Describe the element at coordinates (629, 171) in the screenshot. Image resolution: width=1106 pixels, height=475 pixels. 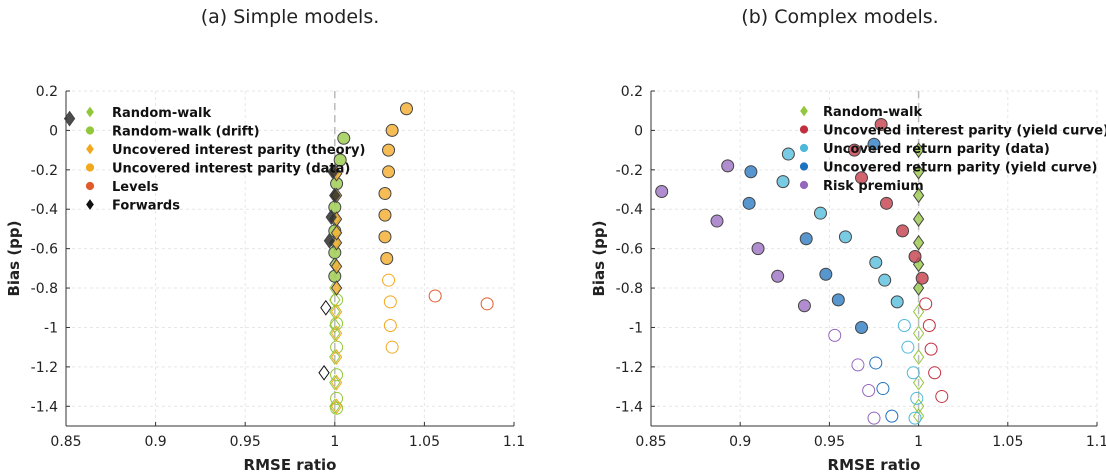
I see `y-tick-label: -0.2` at that location.